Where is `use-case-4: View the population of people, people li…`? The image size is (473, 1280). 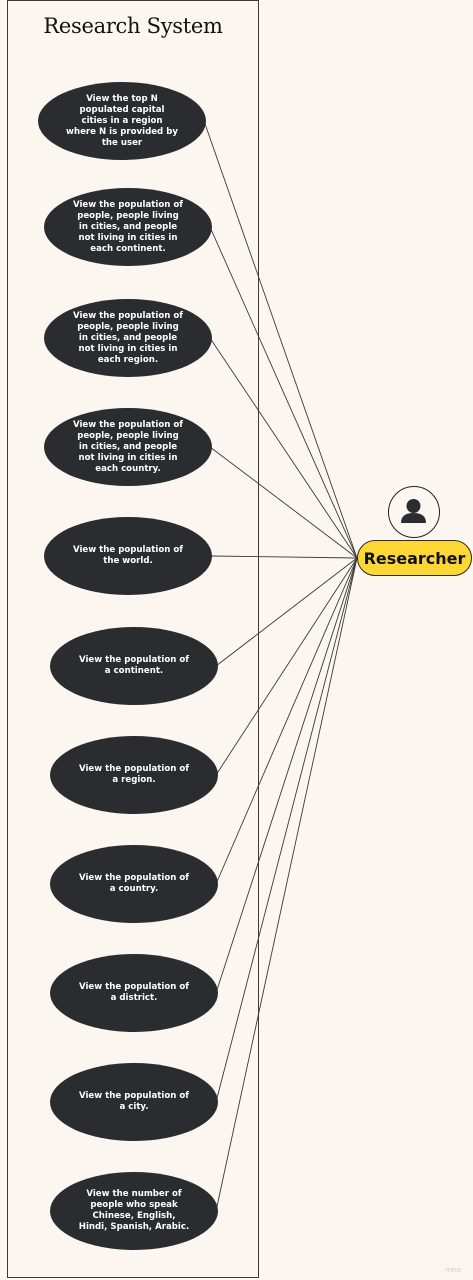 use-case-4: View the population of people, people li… is located at coordinates (128, 447).